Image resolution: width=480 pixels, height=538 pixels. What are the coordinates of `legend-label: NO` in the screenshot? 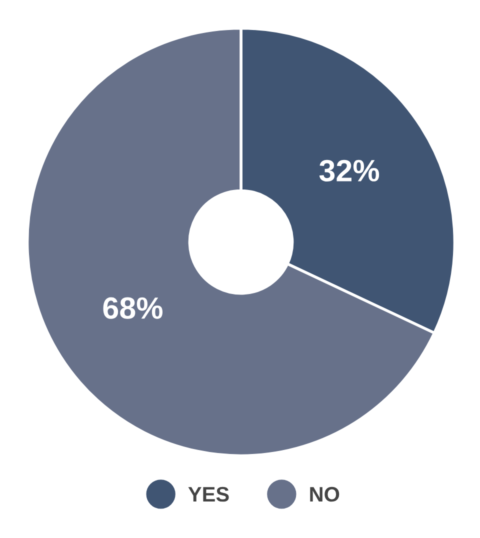 It's located at (325, 494).